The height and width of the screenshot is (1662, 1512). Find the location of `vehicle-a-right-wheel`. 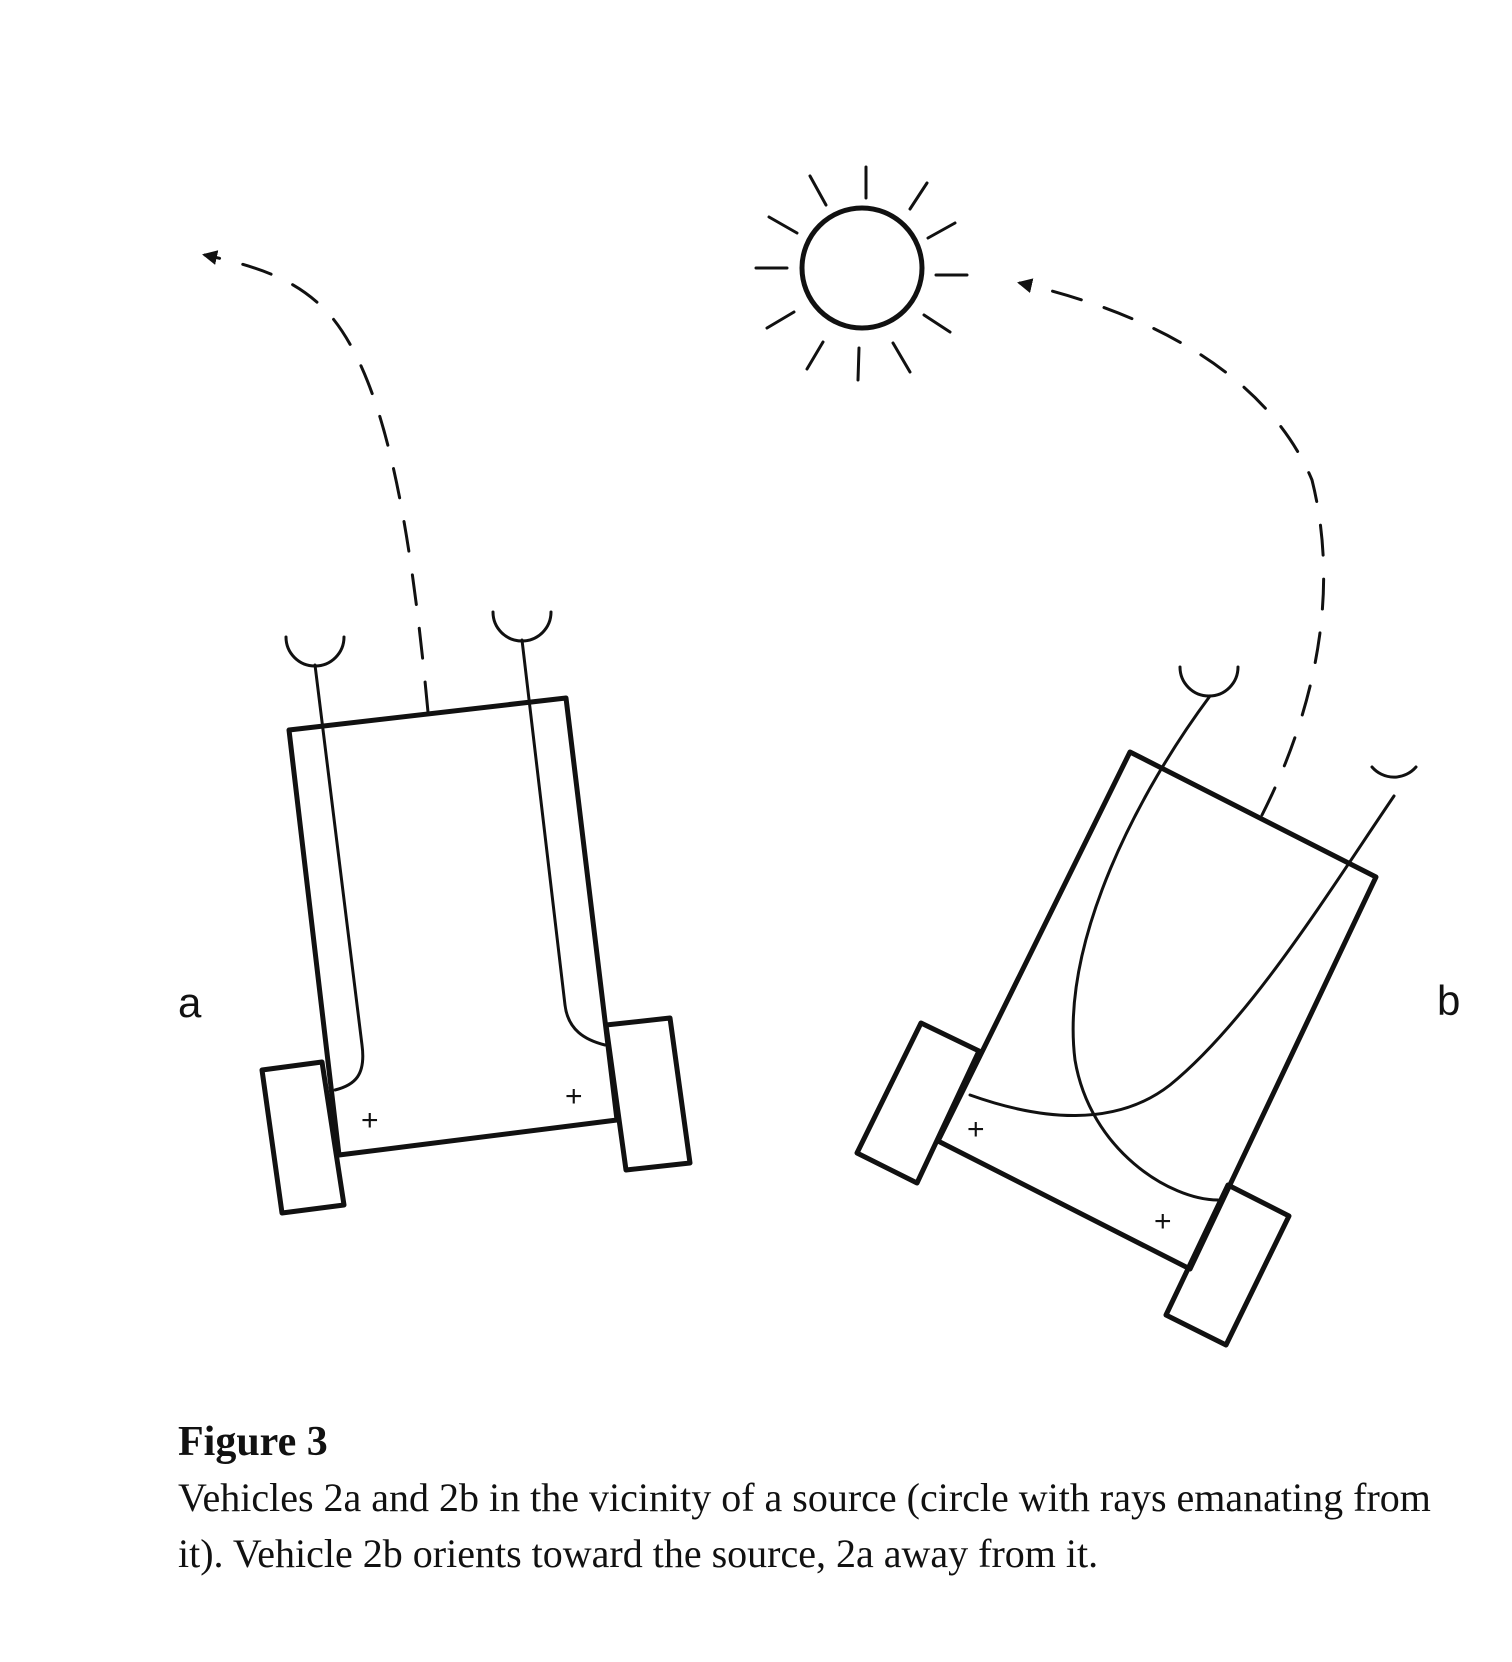

vehicle-a-right-wheel is located at coordinates (648, 1094).